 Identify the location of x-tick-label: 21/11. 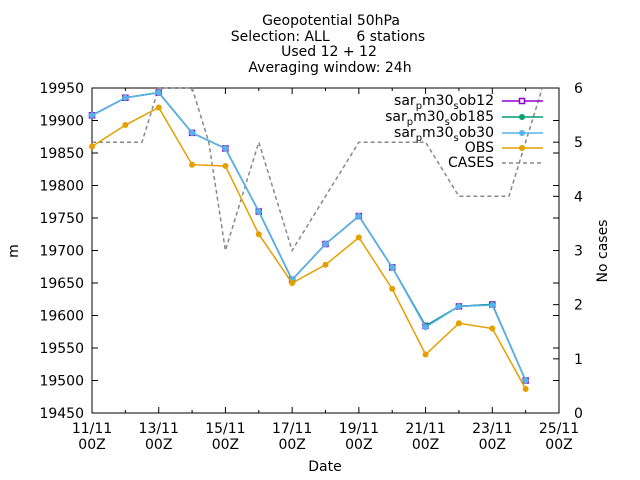
(425, 429).